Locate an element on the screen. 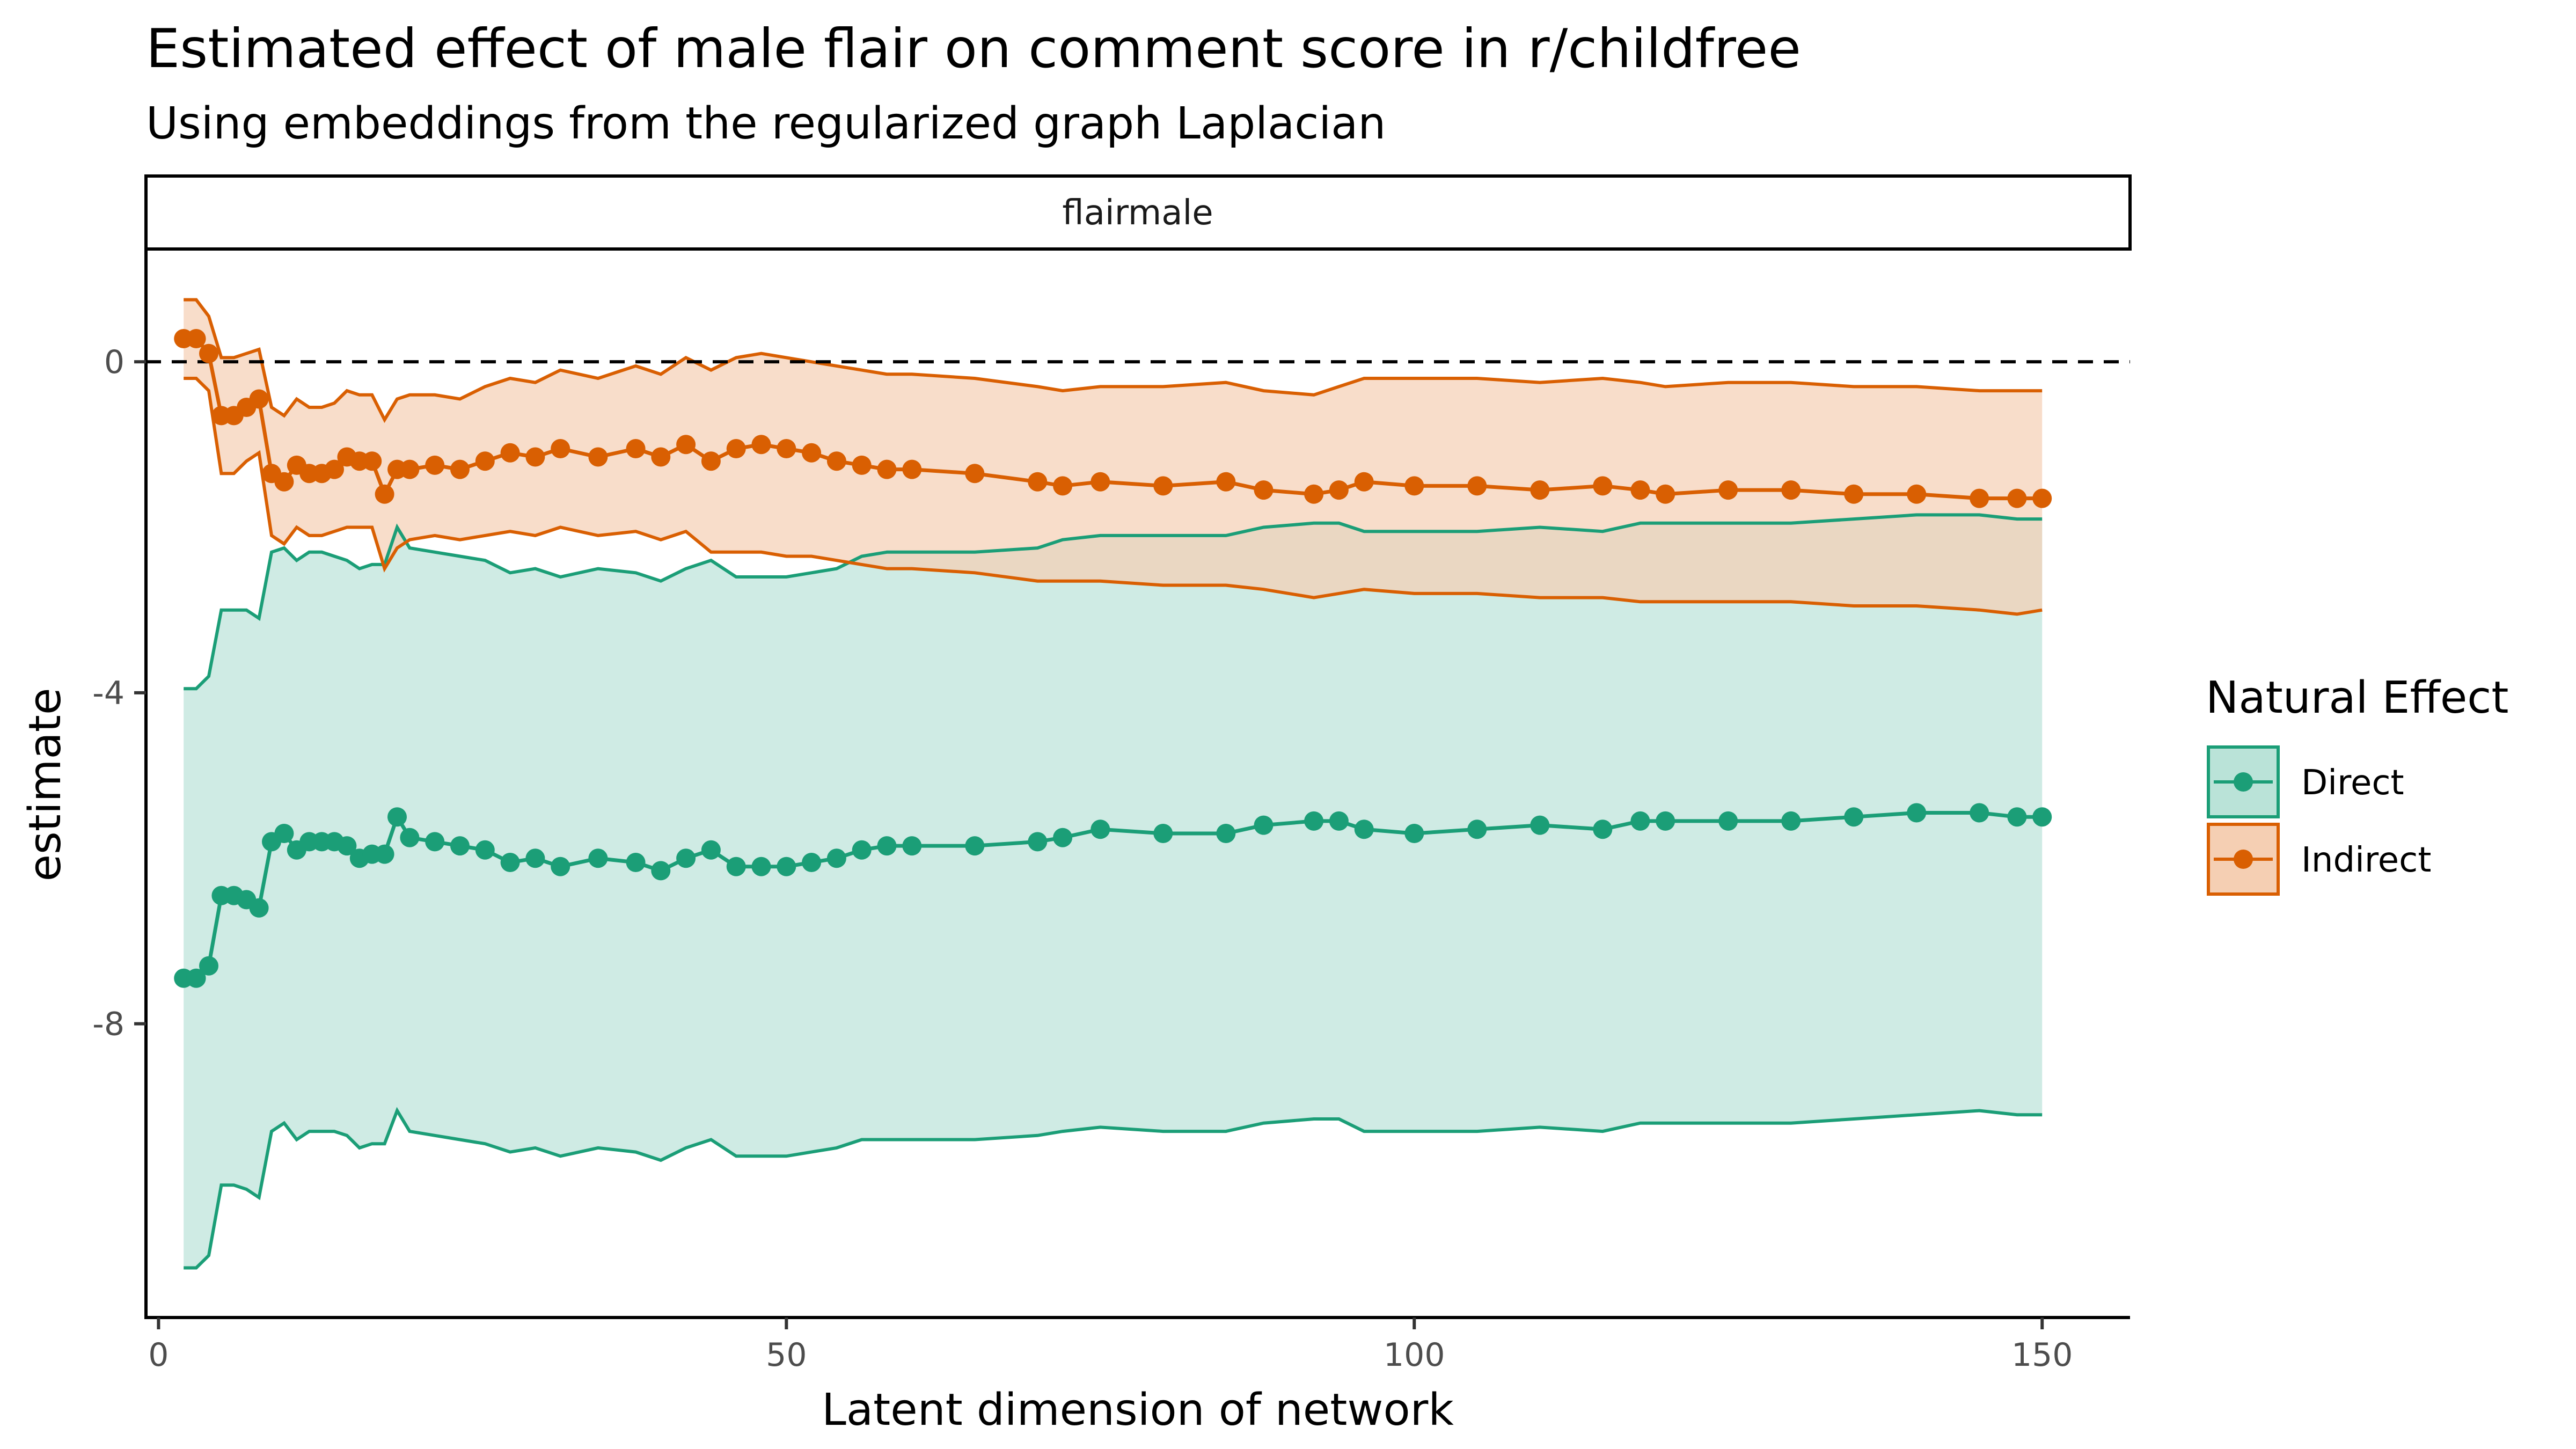  indirect-upper-bound-line is located at coordinates (1113, 360).